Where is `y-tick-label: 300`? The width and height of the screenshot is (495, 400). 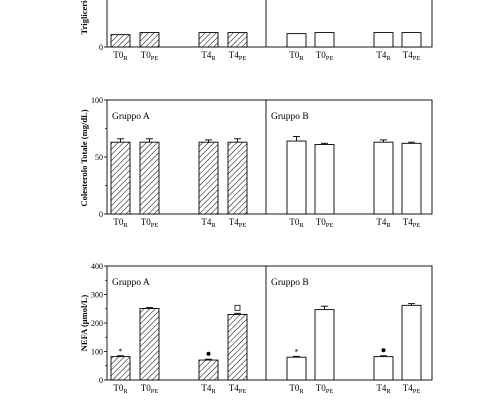
y-tick-label: 300 is located at coordinates (97, 295).